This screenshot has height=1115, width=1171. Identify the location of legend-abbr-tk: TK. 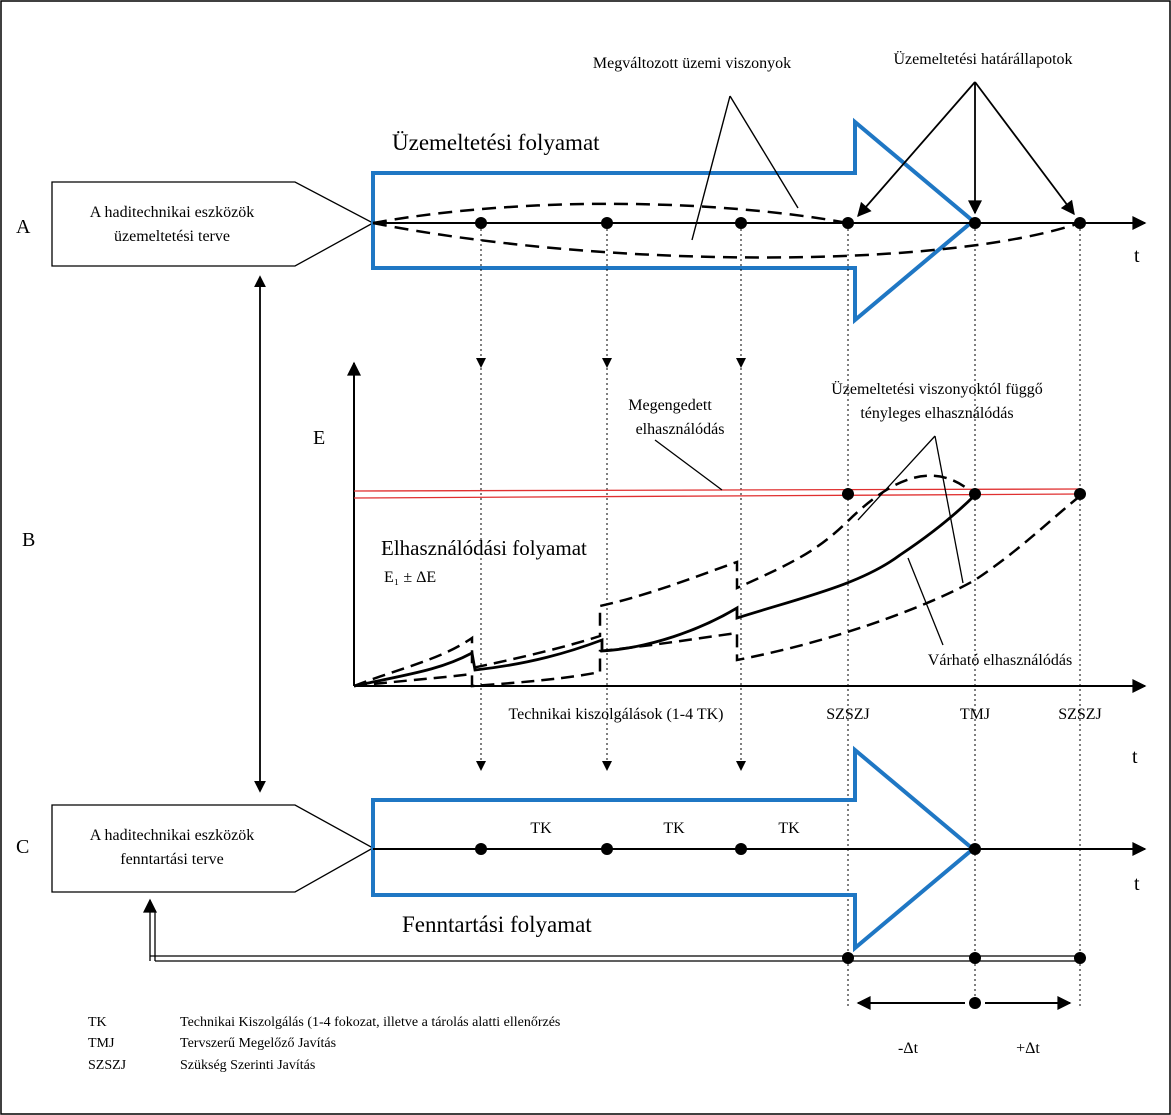
(97, 1022).